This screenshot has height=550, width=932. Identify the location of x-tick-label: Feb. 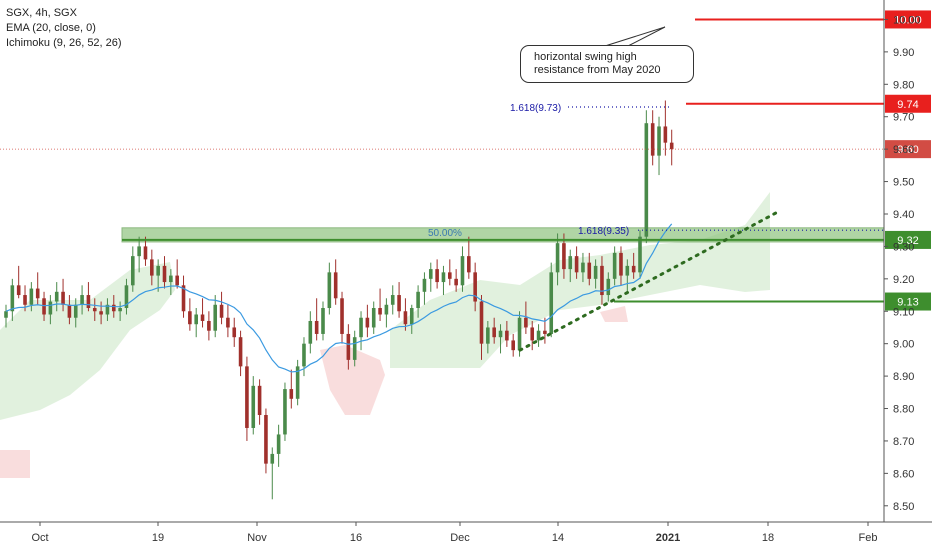
(868, 538).